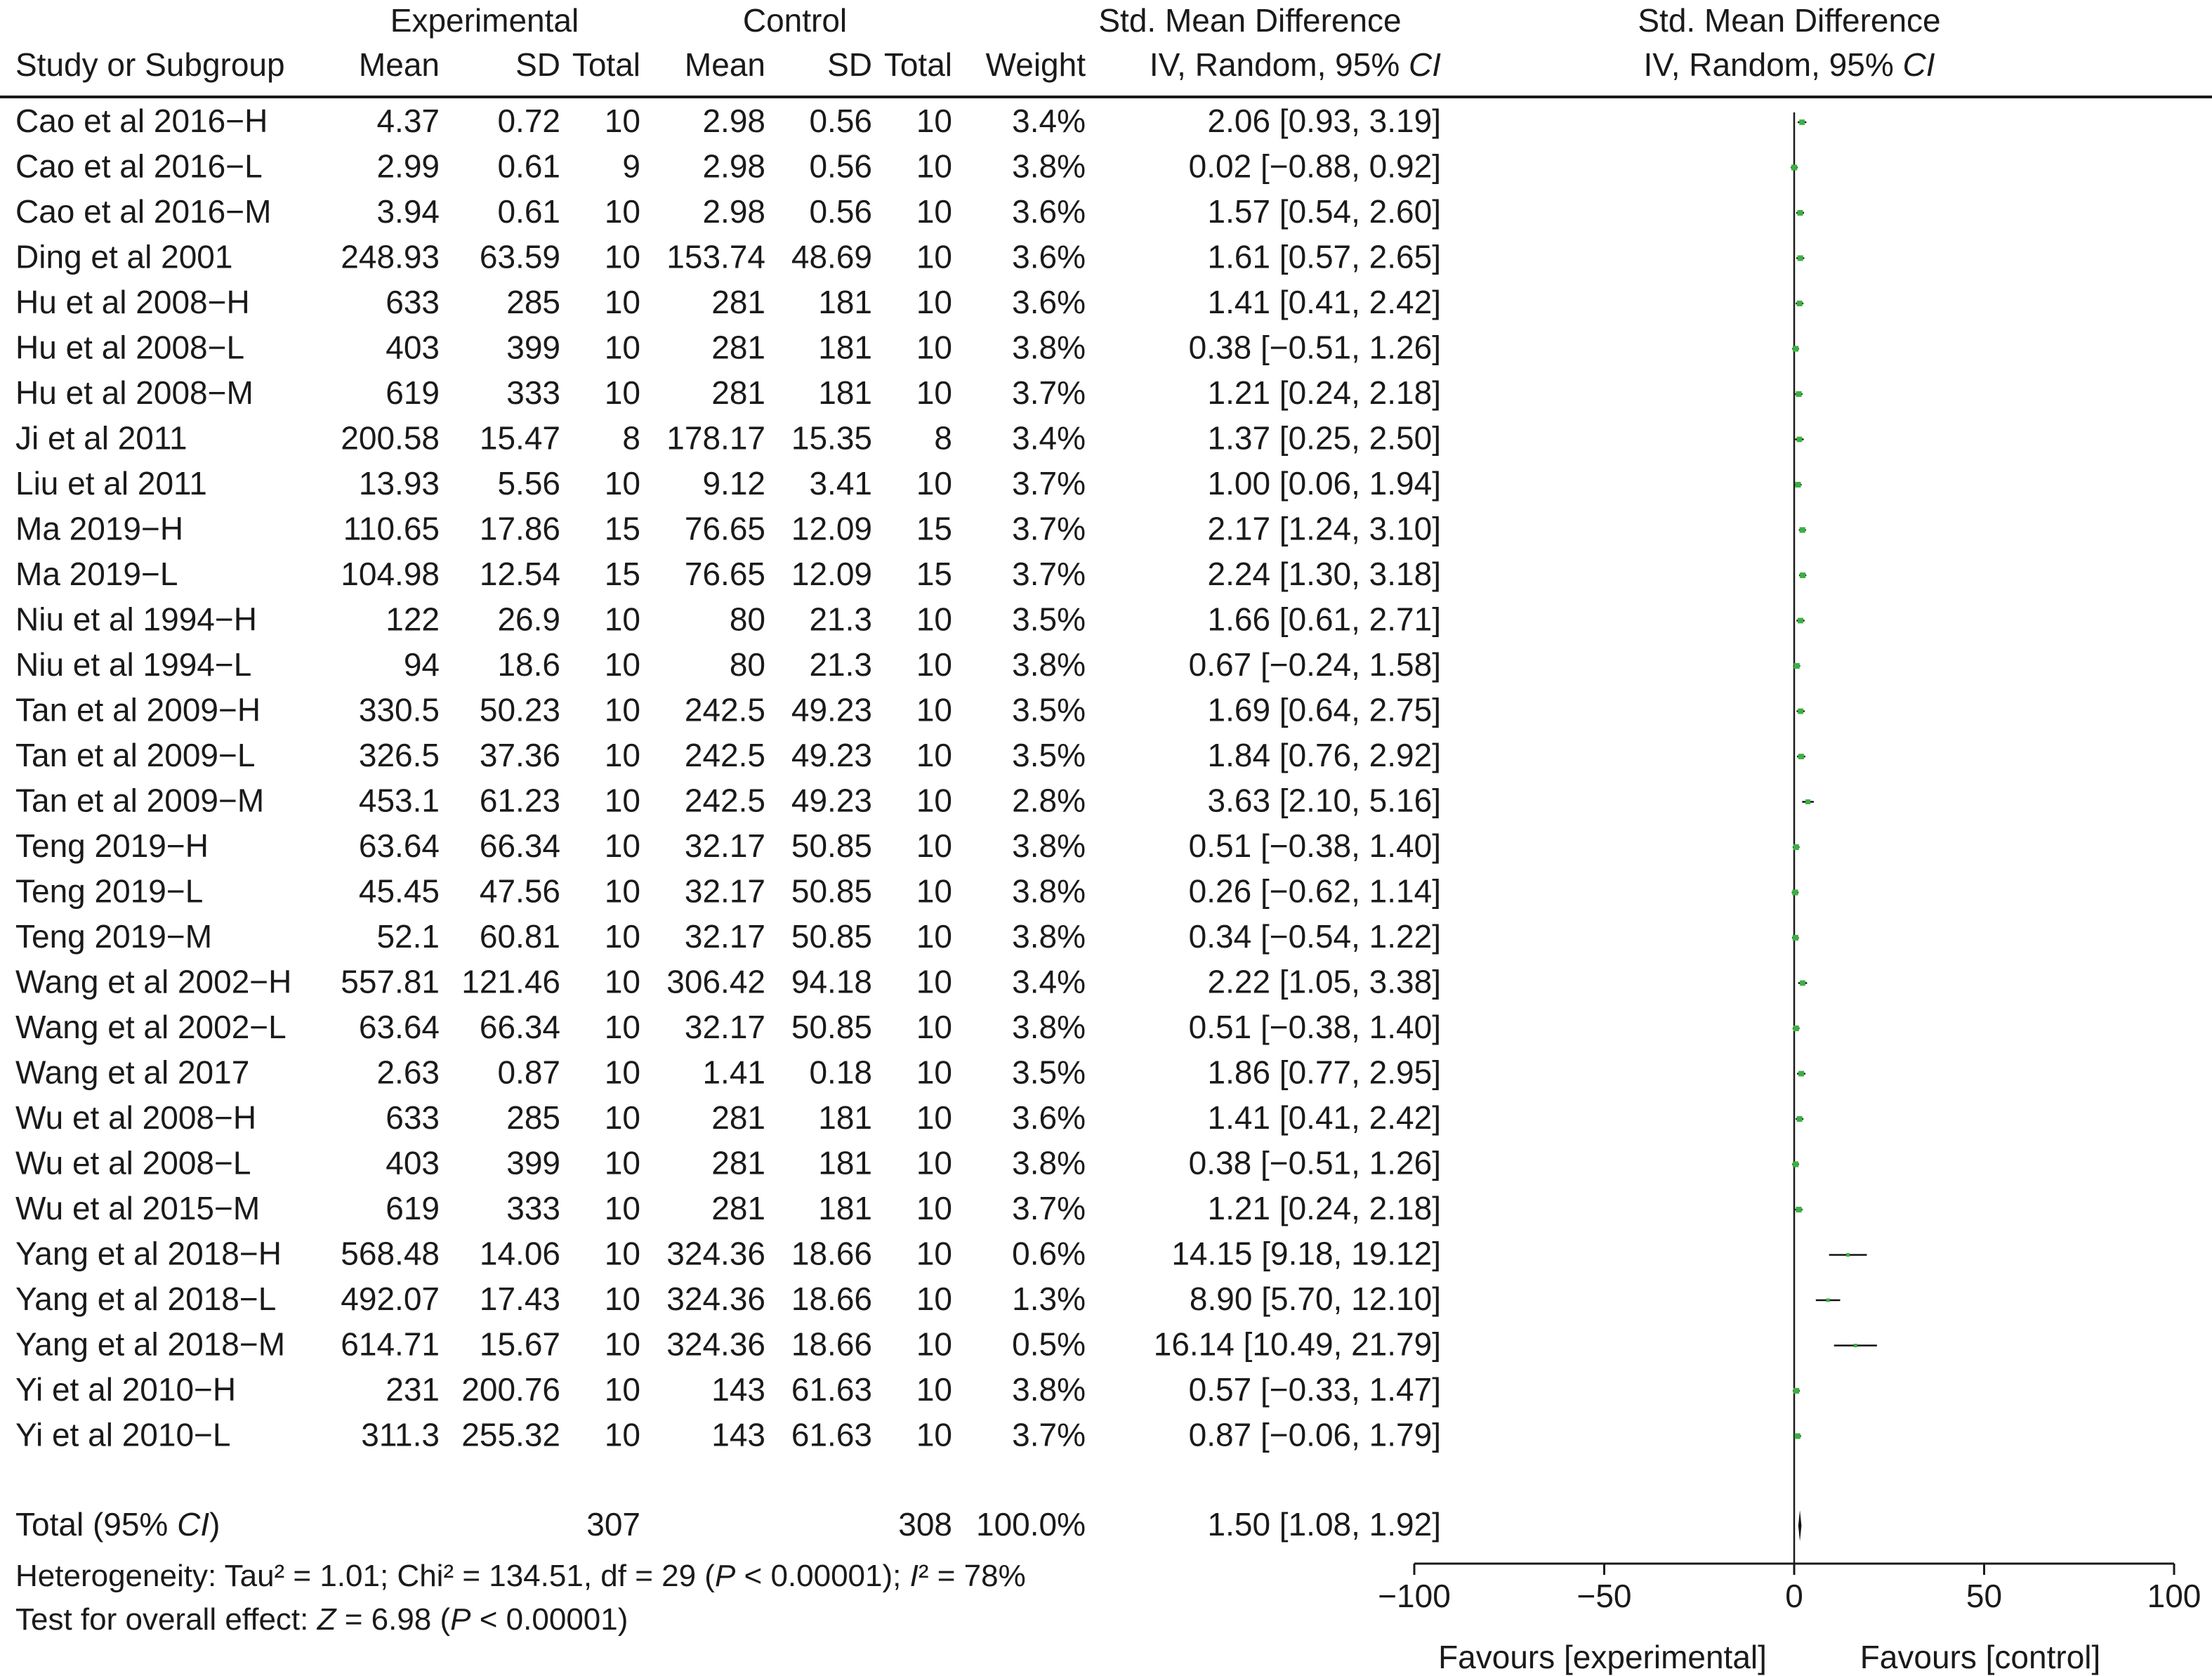 The width and height of the screenshot is (2212, 1676). Describe the element at coordinates (1325, 121) in the screenshot. I see `smd-ci: 2.06 [0.93, 3.19]` at that location.